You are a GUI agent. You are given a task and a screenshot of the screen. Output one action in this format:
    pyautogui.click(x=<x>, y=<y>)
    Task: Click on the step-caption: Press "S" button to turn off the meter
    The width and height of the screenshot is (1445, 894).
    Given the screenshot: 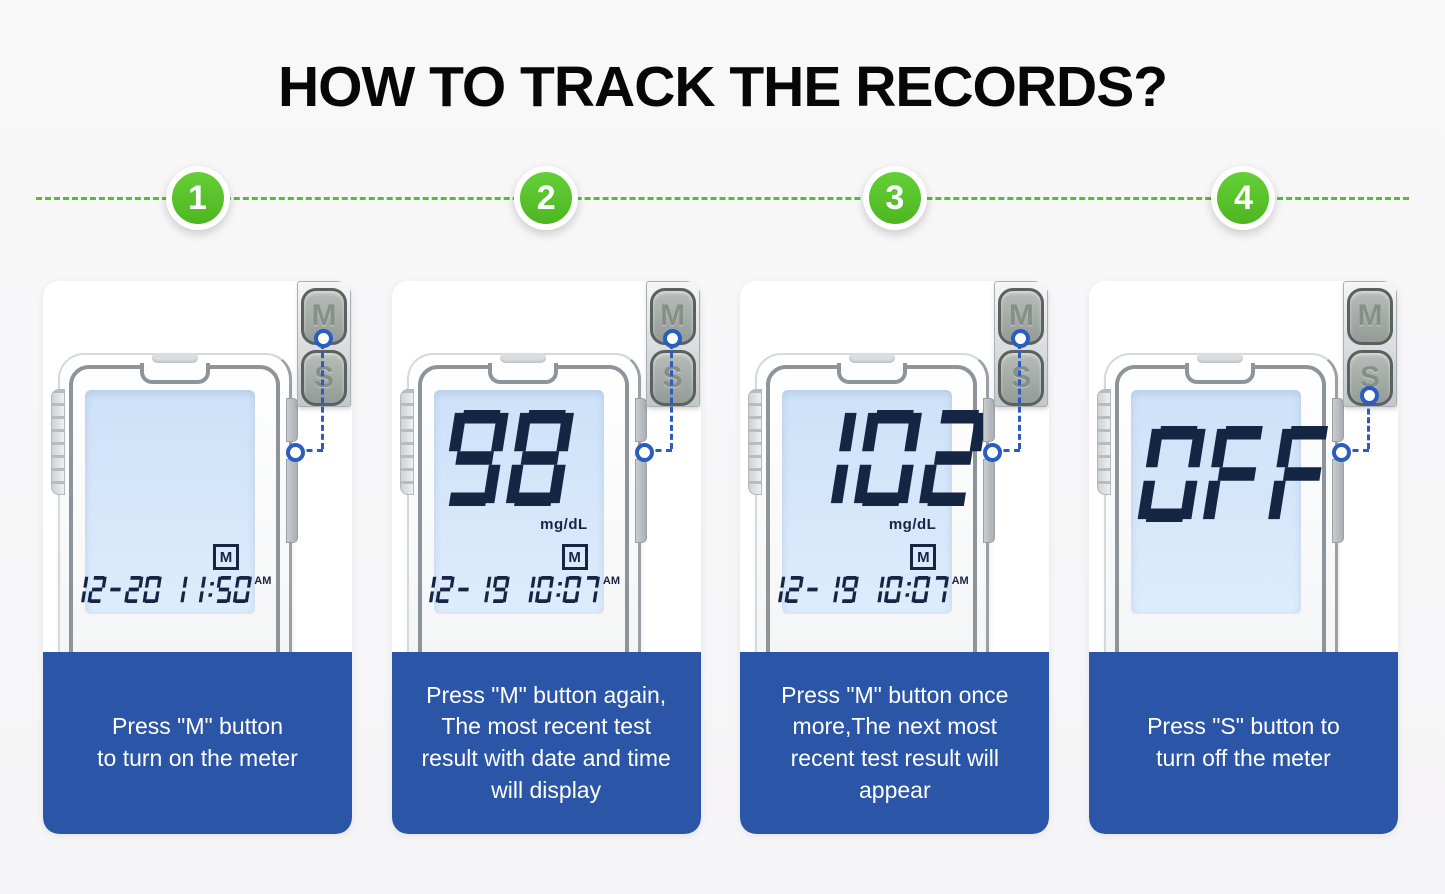 What is the action you would take?
    pyautogui.click(x=1243, y=743)
    